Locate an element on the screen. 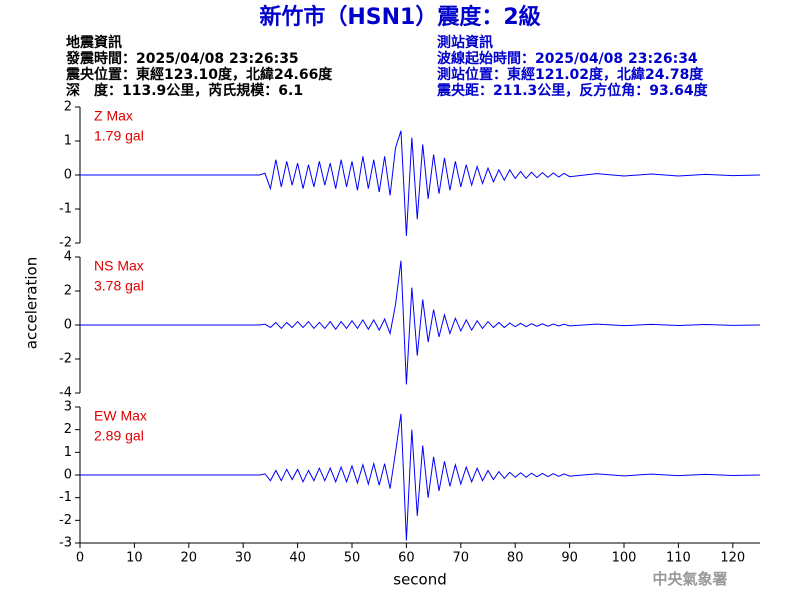 The width and height of the screenshot is (800, 600). x-tick-label: 20 is located at coordinates (189, 558).